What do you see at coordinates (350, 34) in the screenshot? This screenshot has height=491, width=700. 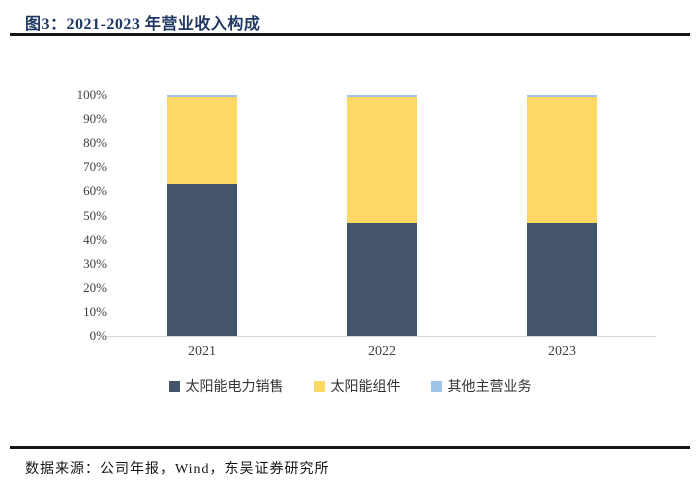 I see `title-divider` at bounding box center [350, 34].